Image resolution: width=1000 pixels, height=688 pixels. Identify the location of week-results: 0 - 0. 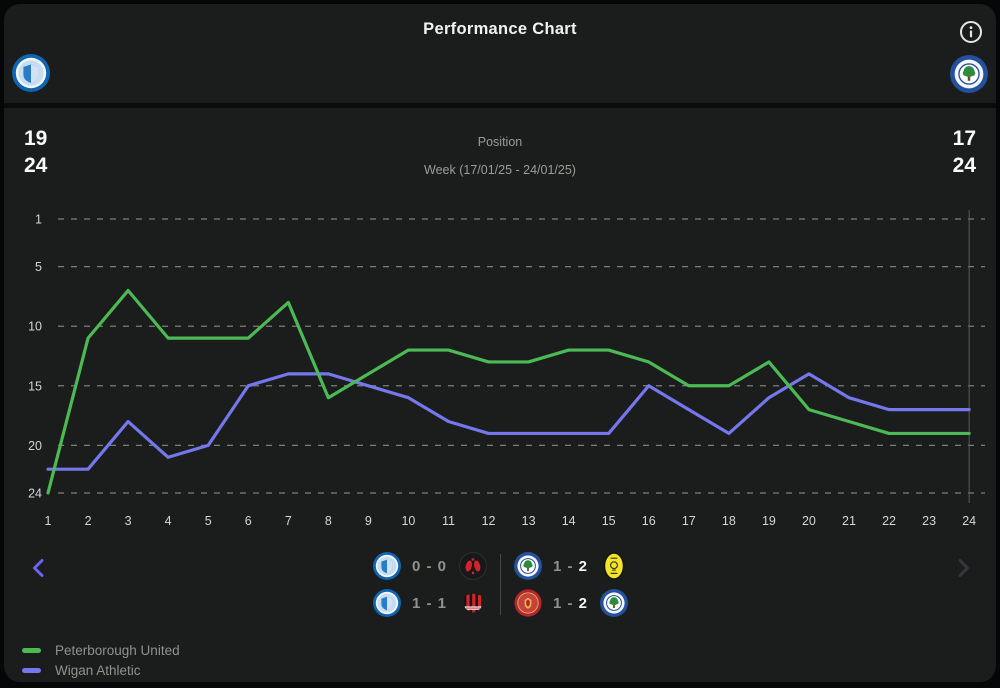
(500, 584).